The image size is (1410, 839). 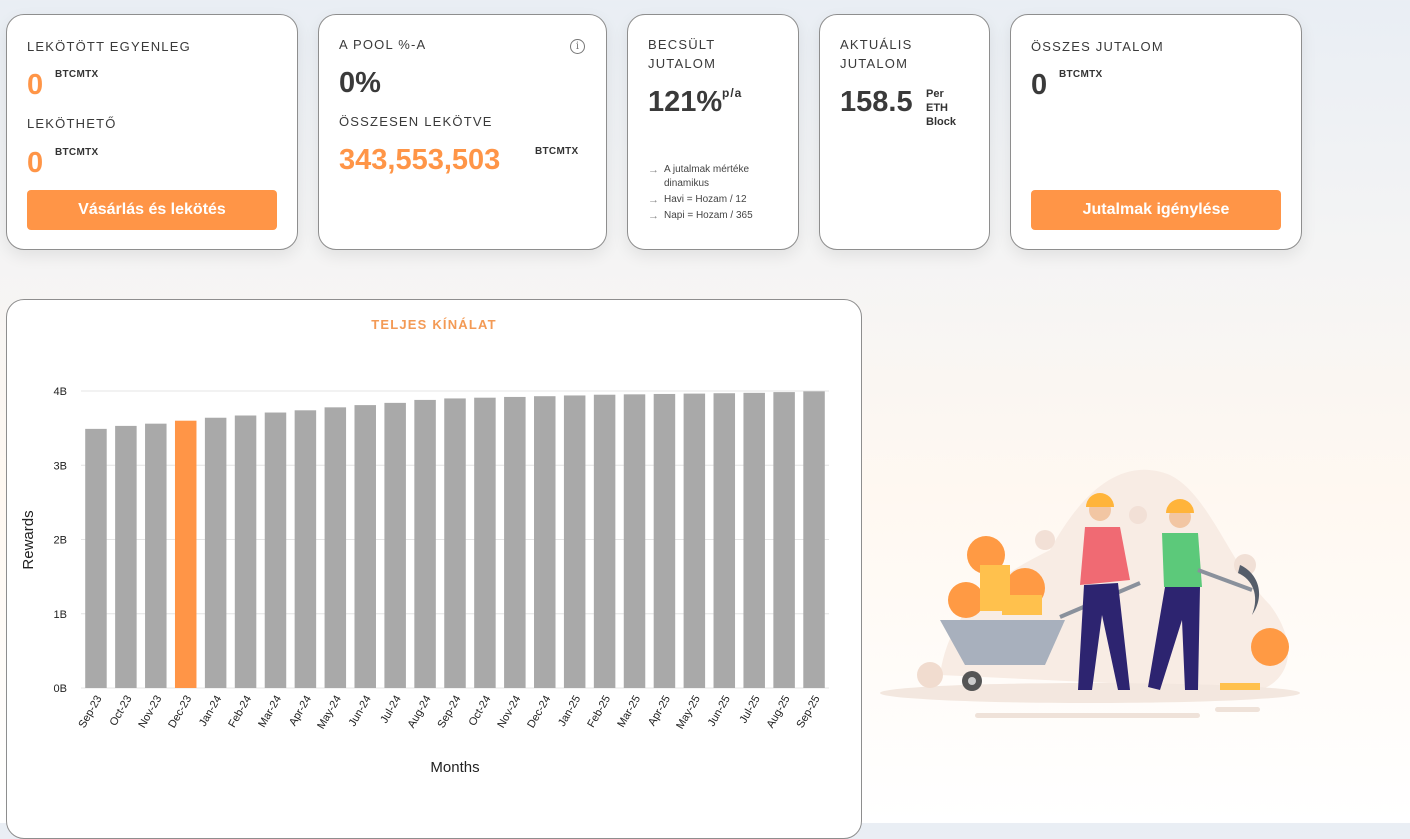 I want to click on x-tick-label: Sep-24, so click(x=449, y=712).